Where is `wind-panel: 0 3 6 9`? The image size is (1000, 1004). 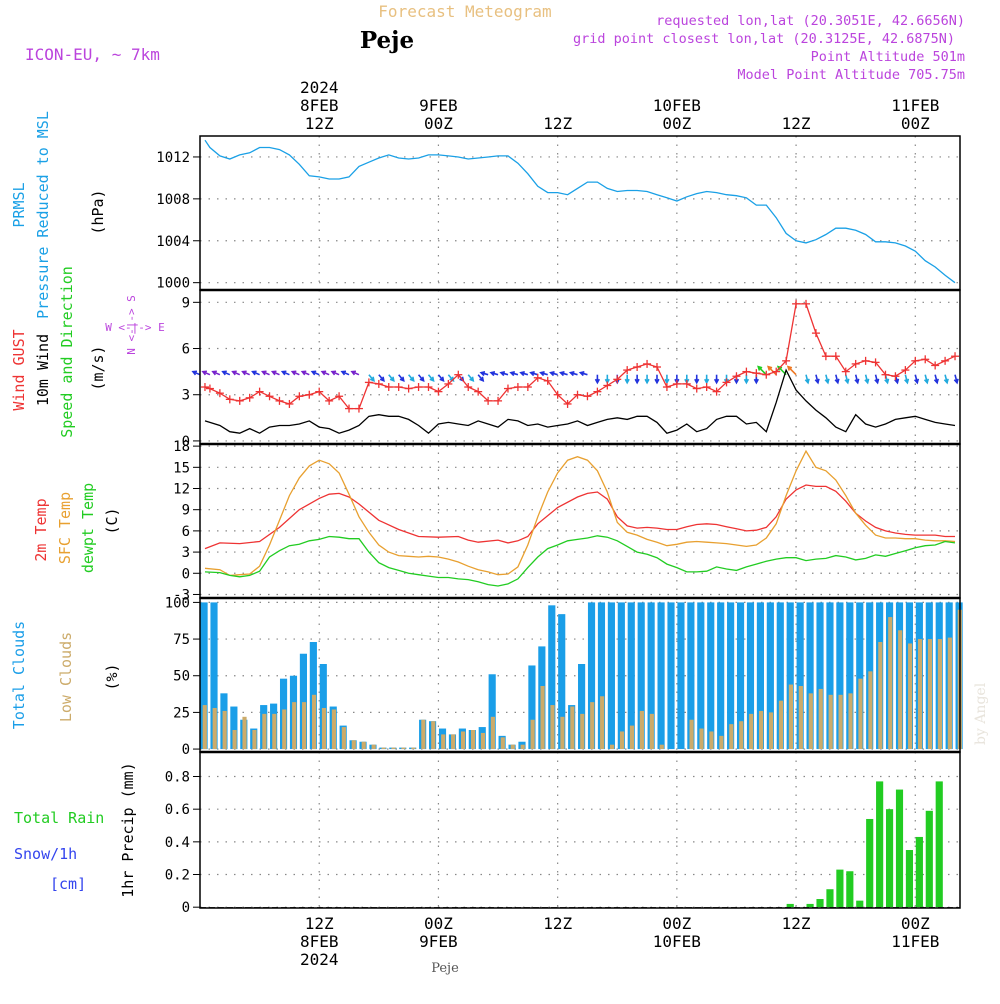 wind-panel: 0 3 6 9 is located at coordinates (571, 369).